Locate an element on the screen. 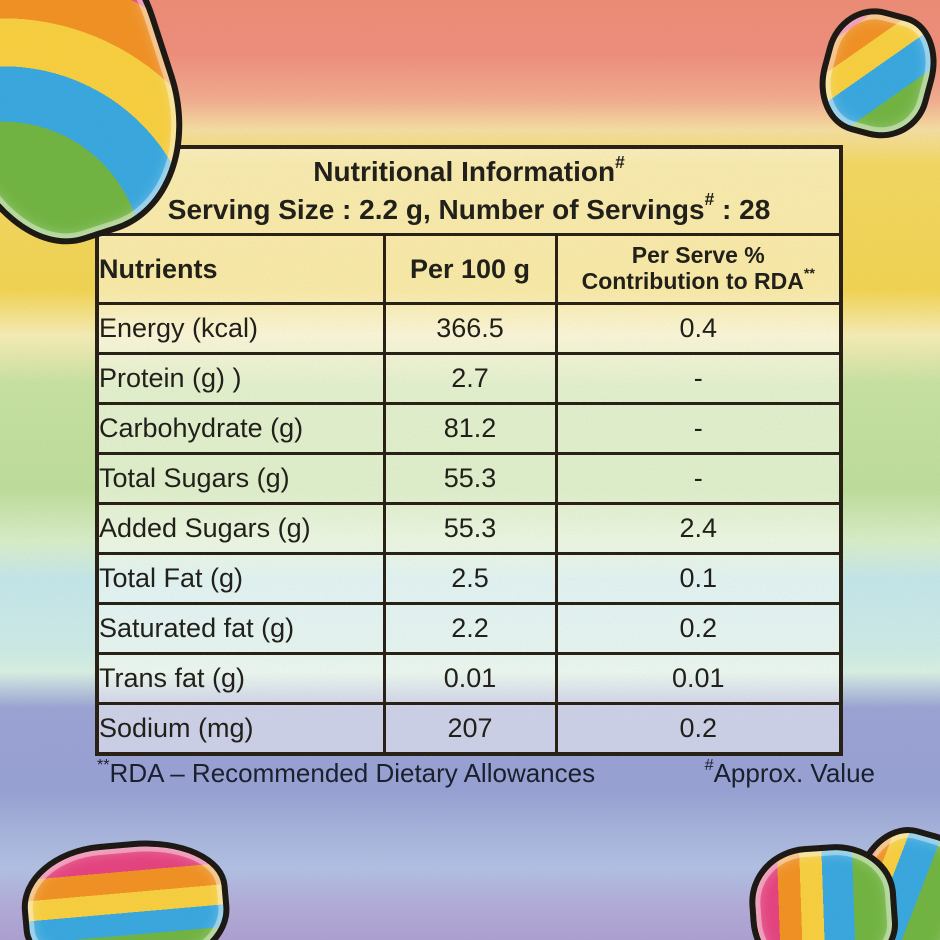 Image resolution: width=940 pixels, height=940 pixels. title-superscript: # is located at coordinates (620, 161).